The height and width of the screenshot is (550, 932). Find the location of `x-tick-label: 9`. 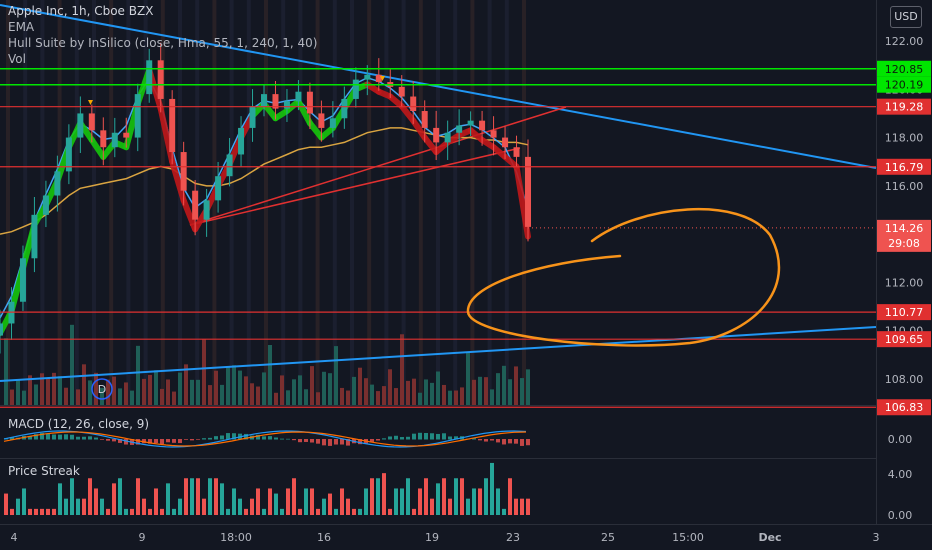

x-tick-label: 9 is located at coordinates (142, 537).